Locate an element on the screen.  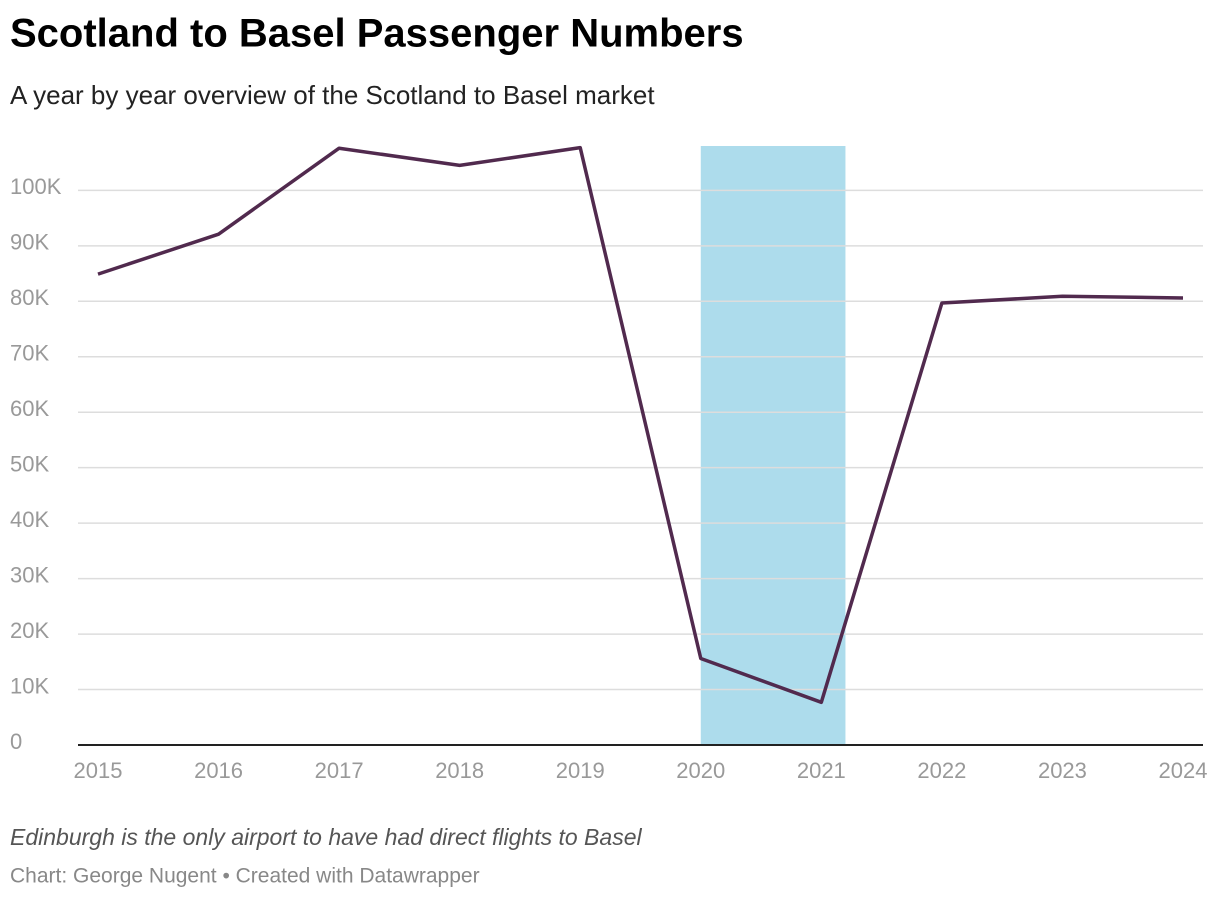
x-tick-label: 2018 is located at coordinates (459, 770).